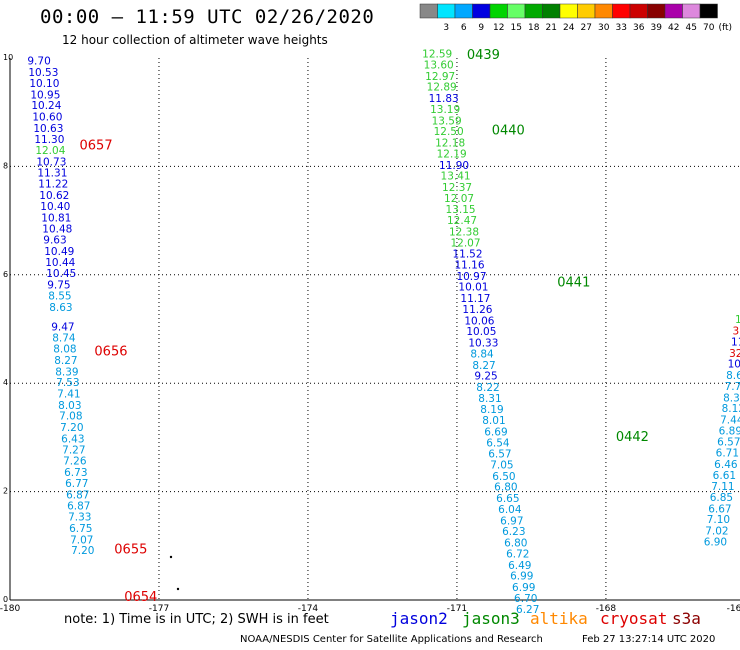 This screenshot has width=740, height=650. What do you see at coordinates (477, 310) in the screenshot?
I see `swh-value: 11.26` at bounding box center [477, 310].